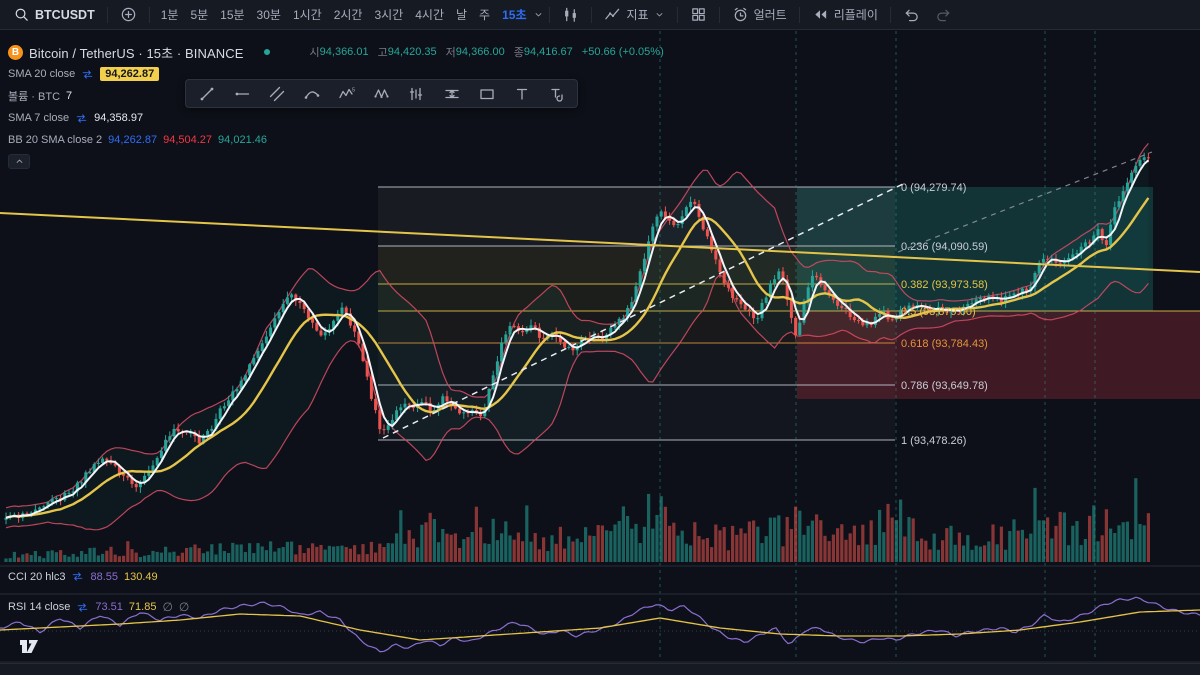 Image resolution: width=1200 pixels, height=675 pixels. I want to click on undo-button, so click(911, 15).